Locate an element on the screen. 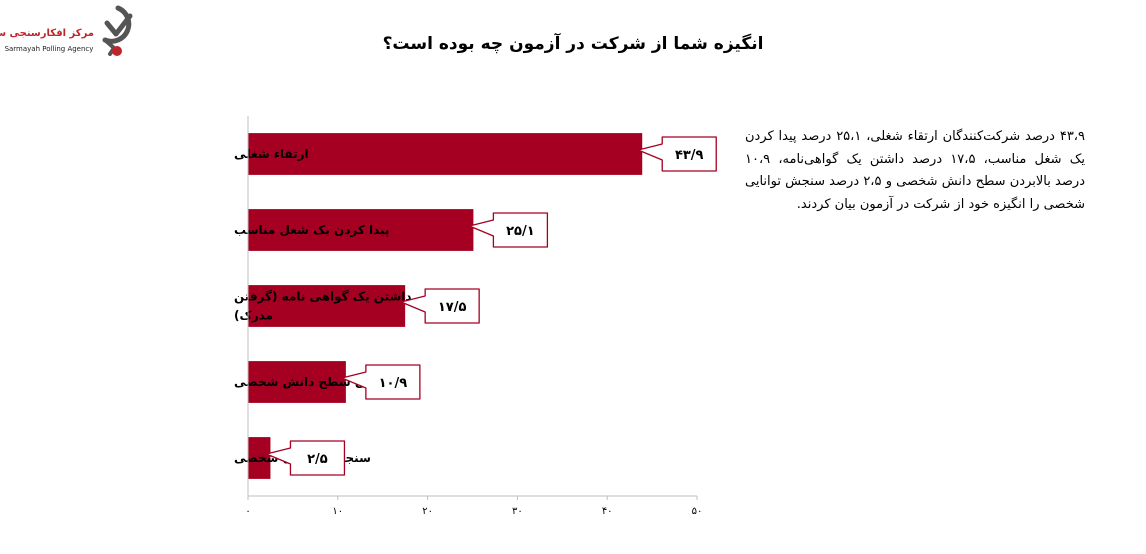 This screenshot has width=1146, height=554. x-tick-label-3: ۳۰ is located at coordinates (517, 511).